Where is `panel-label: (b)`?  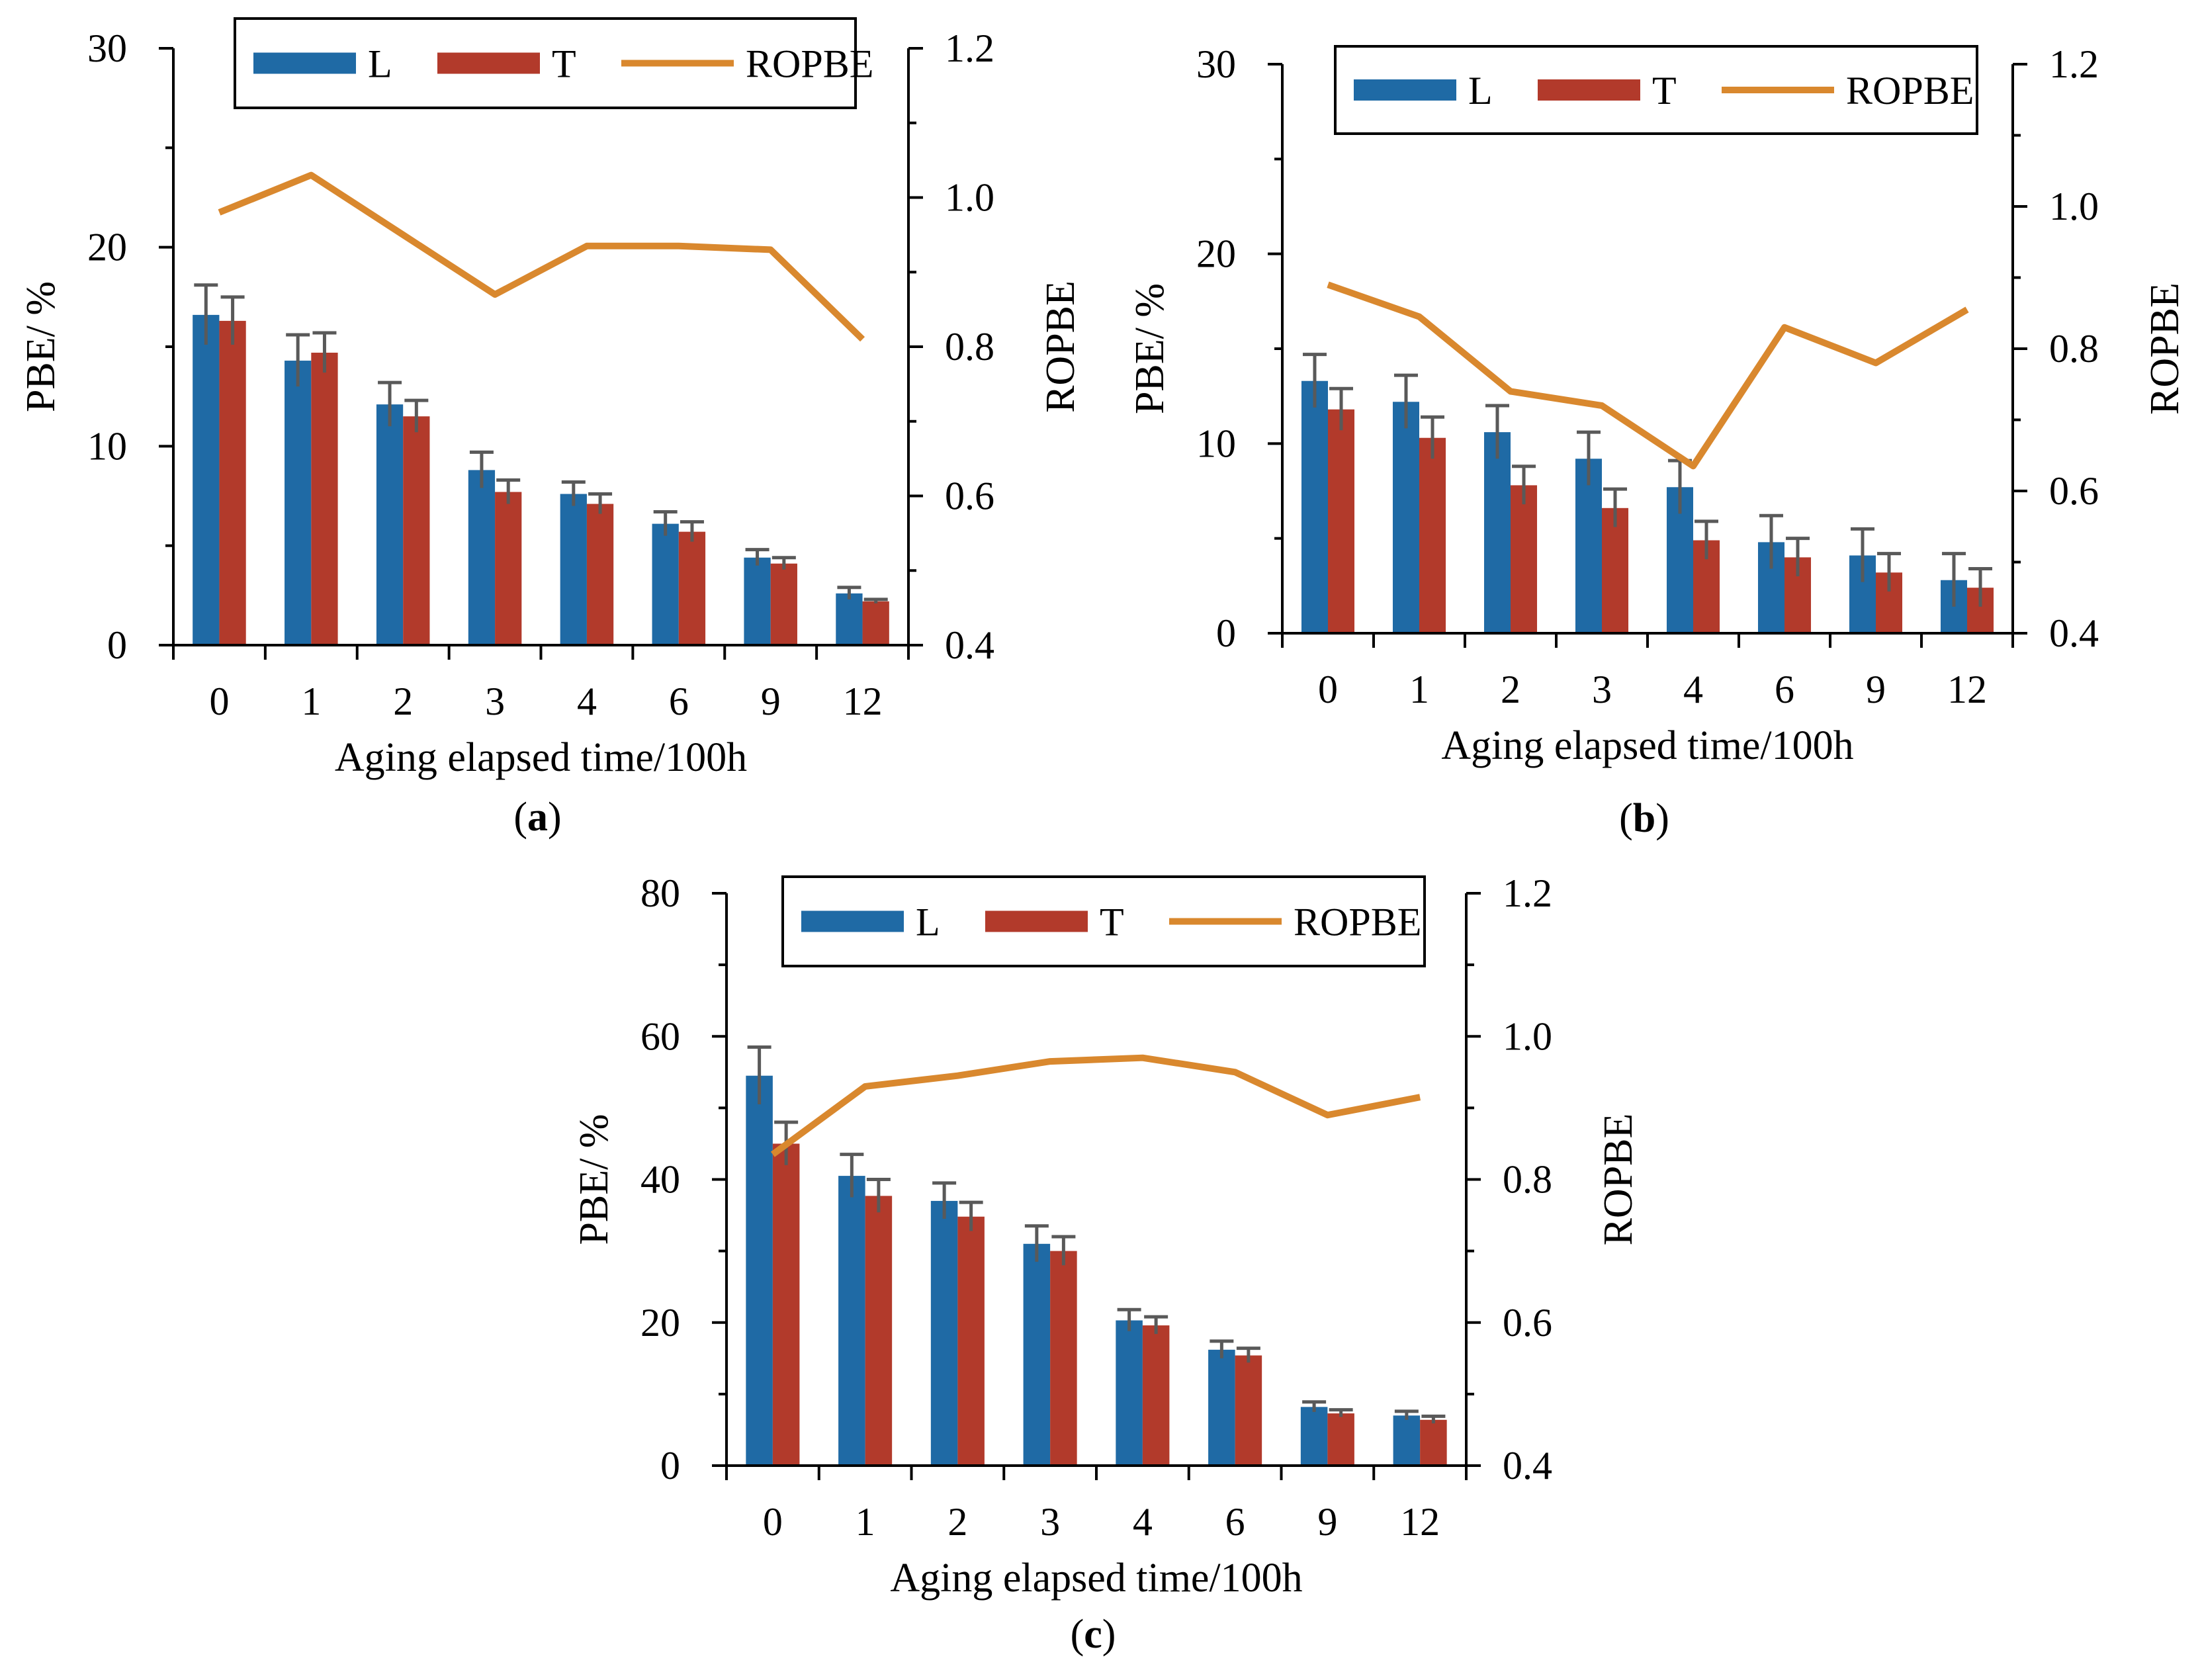 panel-label: (b) is located at coordinates (1644, 818).